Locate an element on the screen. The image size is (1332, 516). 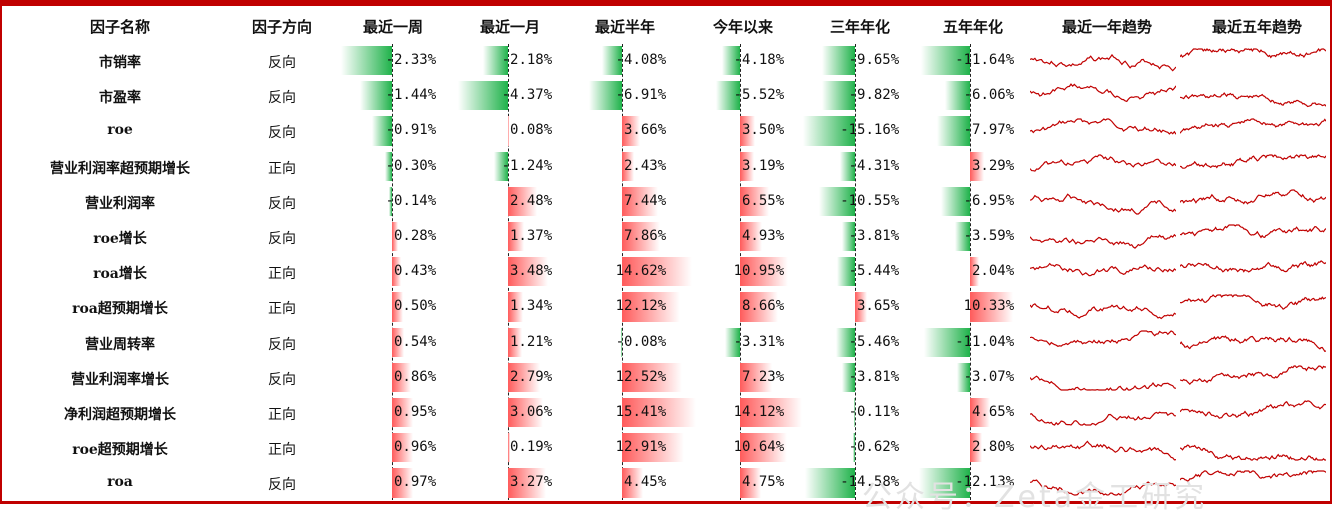
value-label: -4.37% is located at coordinates (527, 95).